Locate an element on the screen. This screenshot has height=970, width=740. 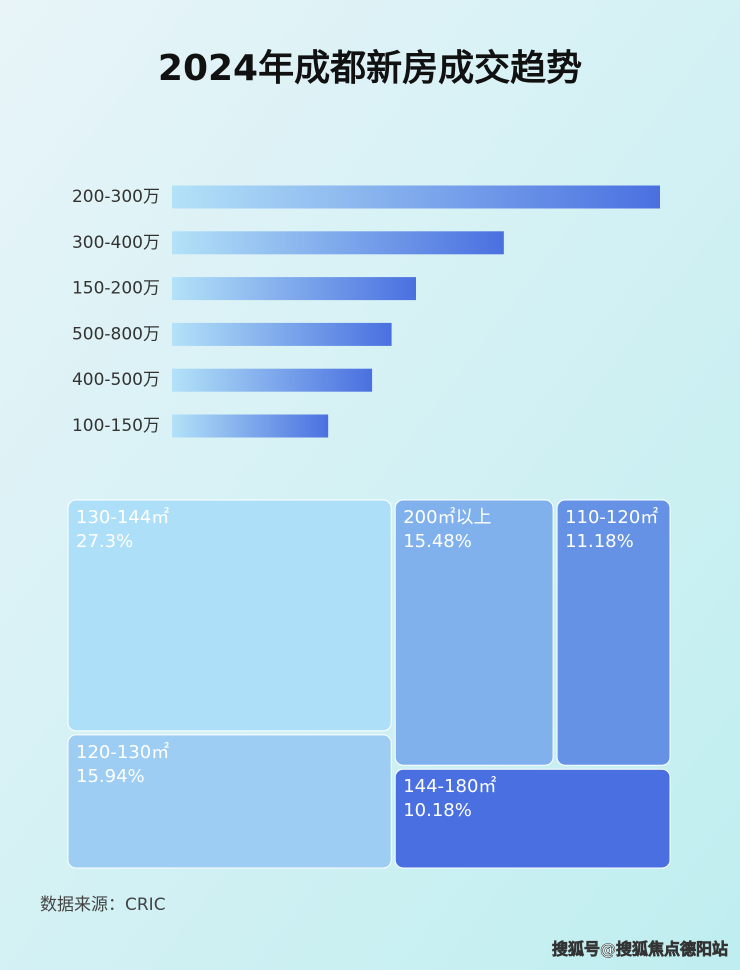
bar-label: 500-800万 is located at coordinates (116, 334).